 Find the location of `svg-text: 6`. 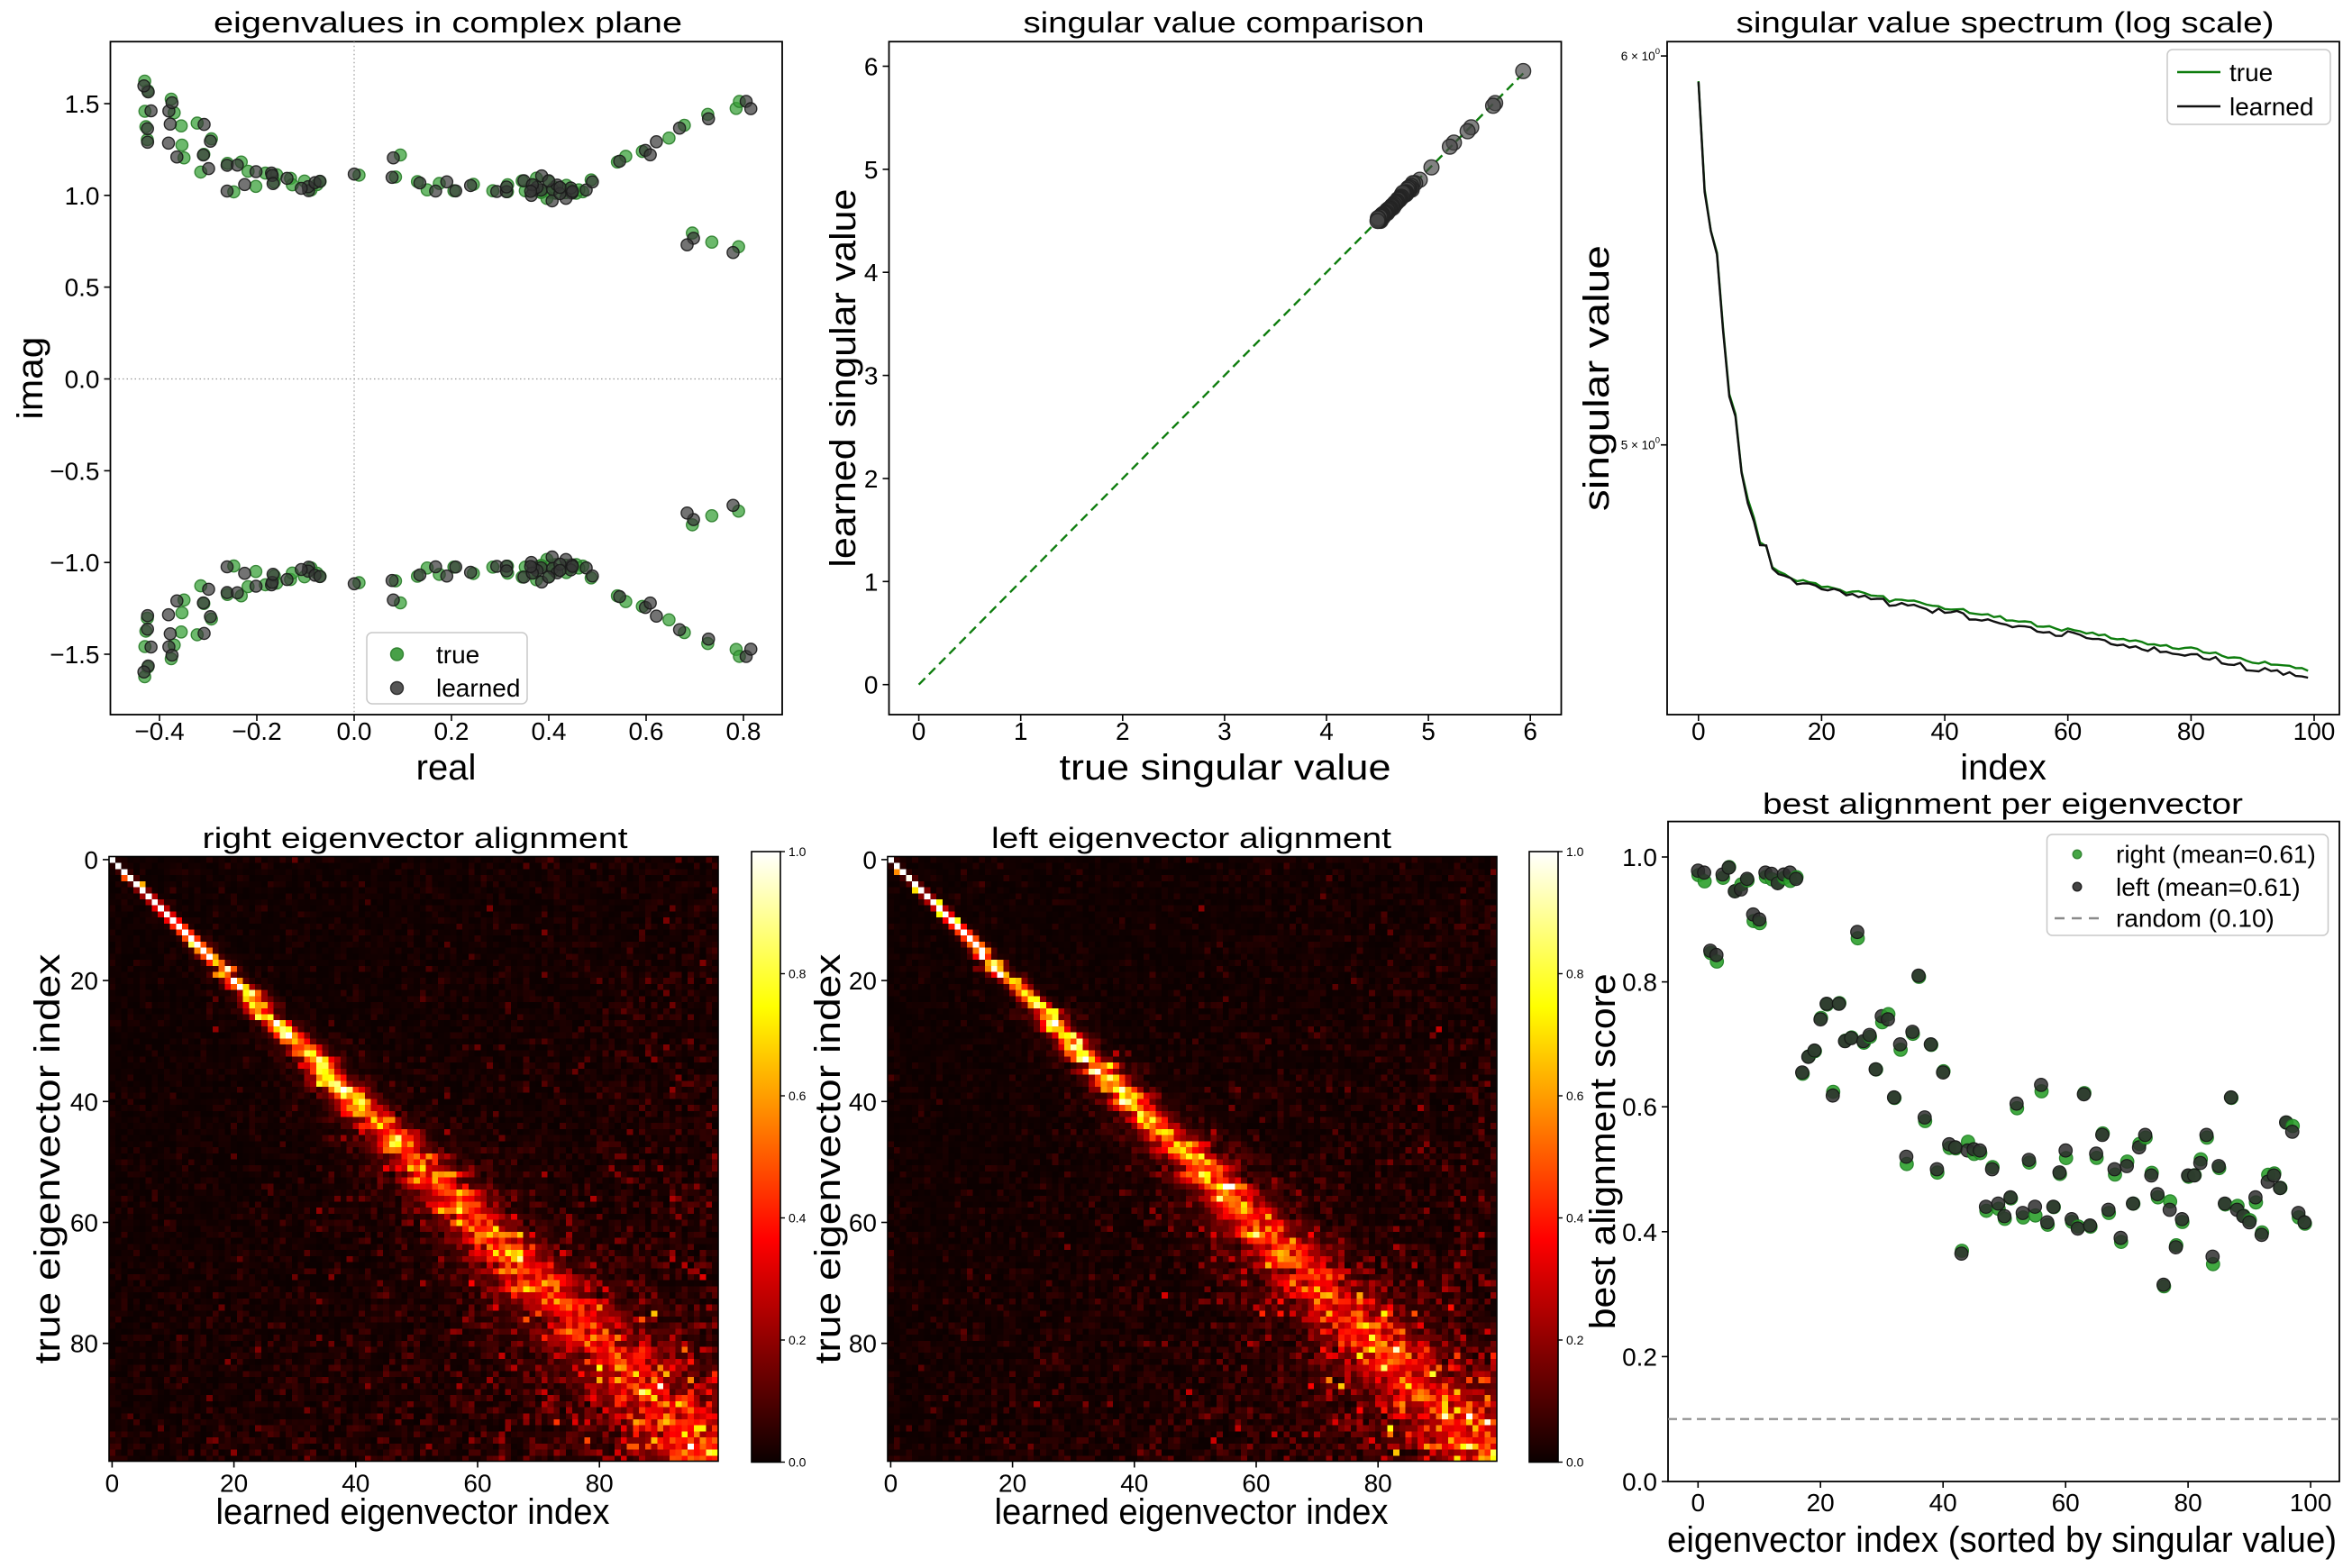

svg-text: 6 is located at coordinates (871, 67).